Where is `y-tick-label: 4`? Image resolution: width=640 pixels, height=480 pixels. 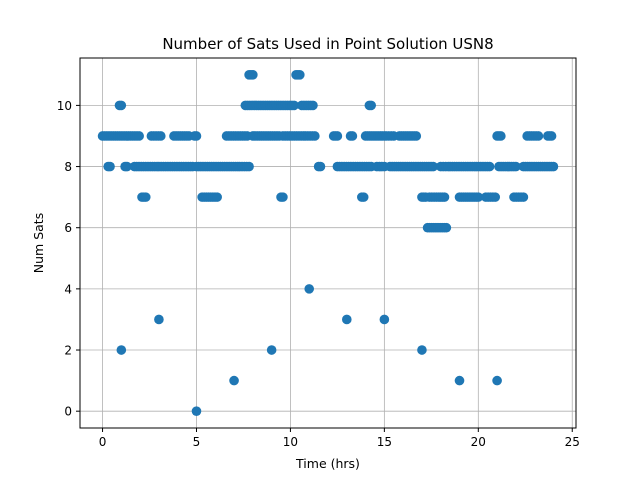
y-tick-label: 4 is located at coordinates (68, 289).